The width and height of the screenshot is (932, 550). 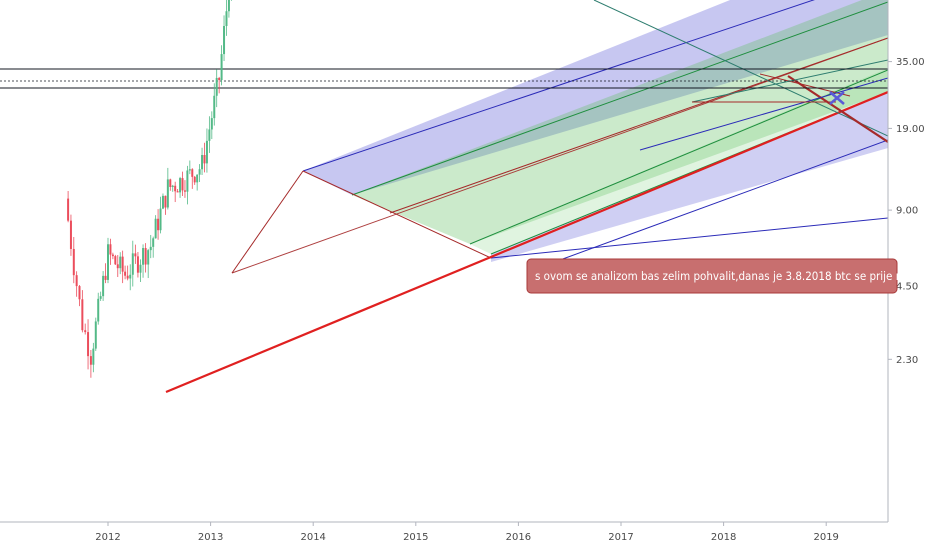 What do you see at coordinates (837, 109) in the screenshot?
I see `descending-arrow-line` at bounding box center [837, 109].